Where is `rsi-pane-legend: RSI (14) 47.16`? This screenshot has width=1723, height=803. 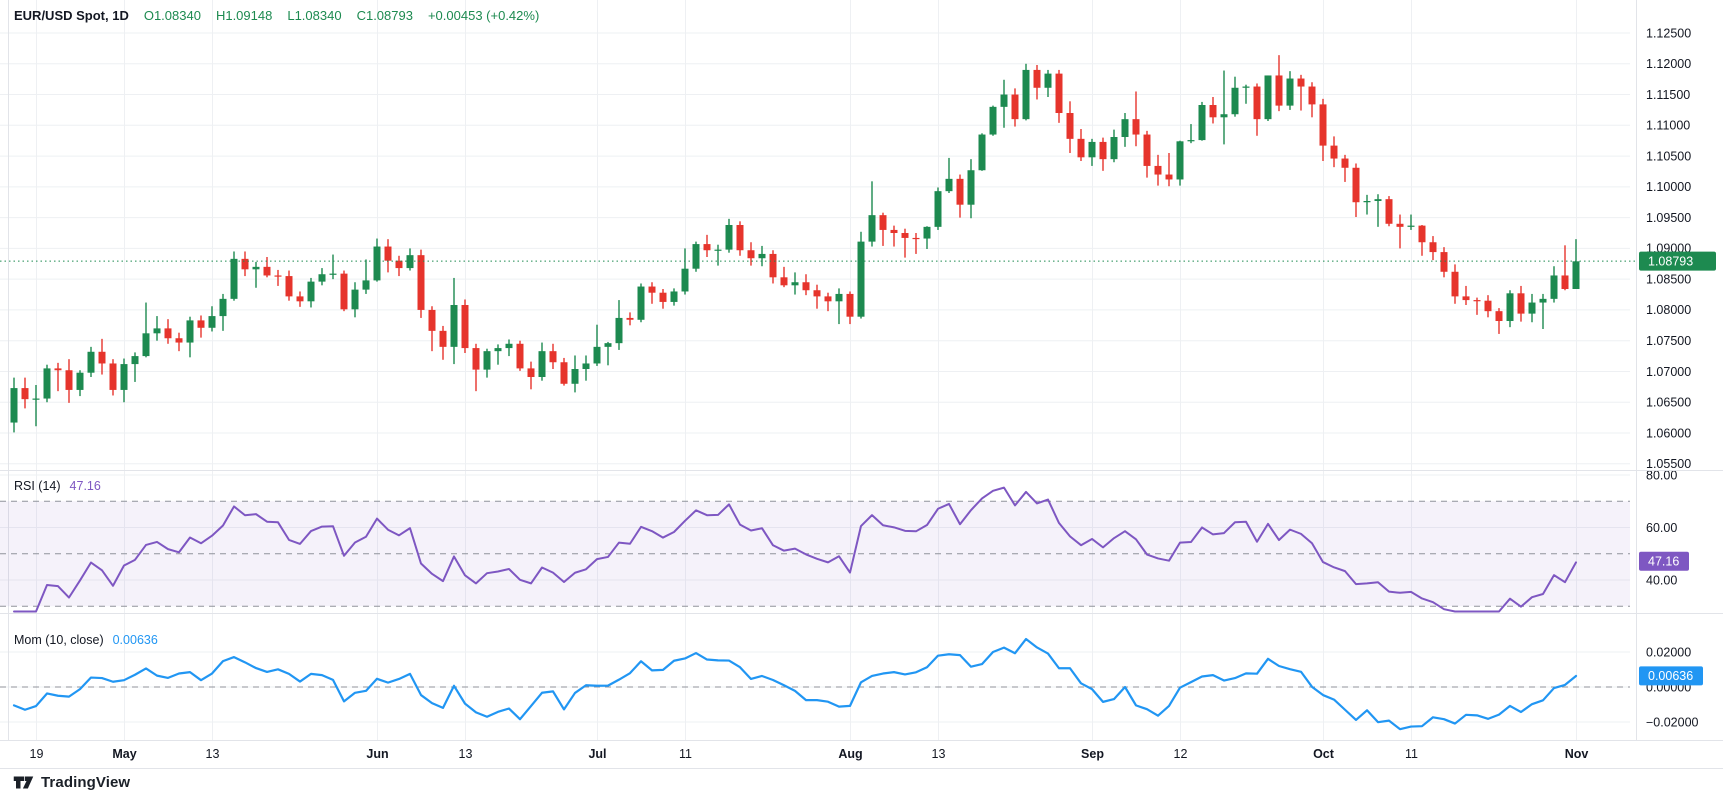 rsi-pane-legend: RSI (14) 47.16 is located at coordinates (57, 486).